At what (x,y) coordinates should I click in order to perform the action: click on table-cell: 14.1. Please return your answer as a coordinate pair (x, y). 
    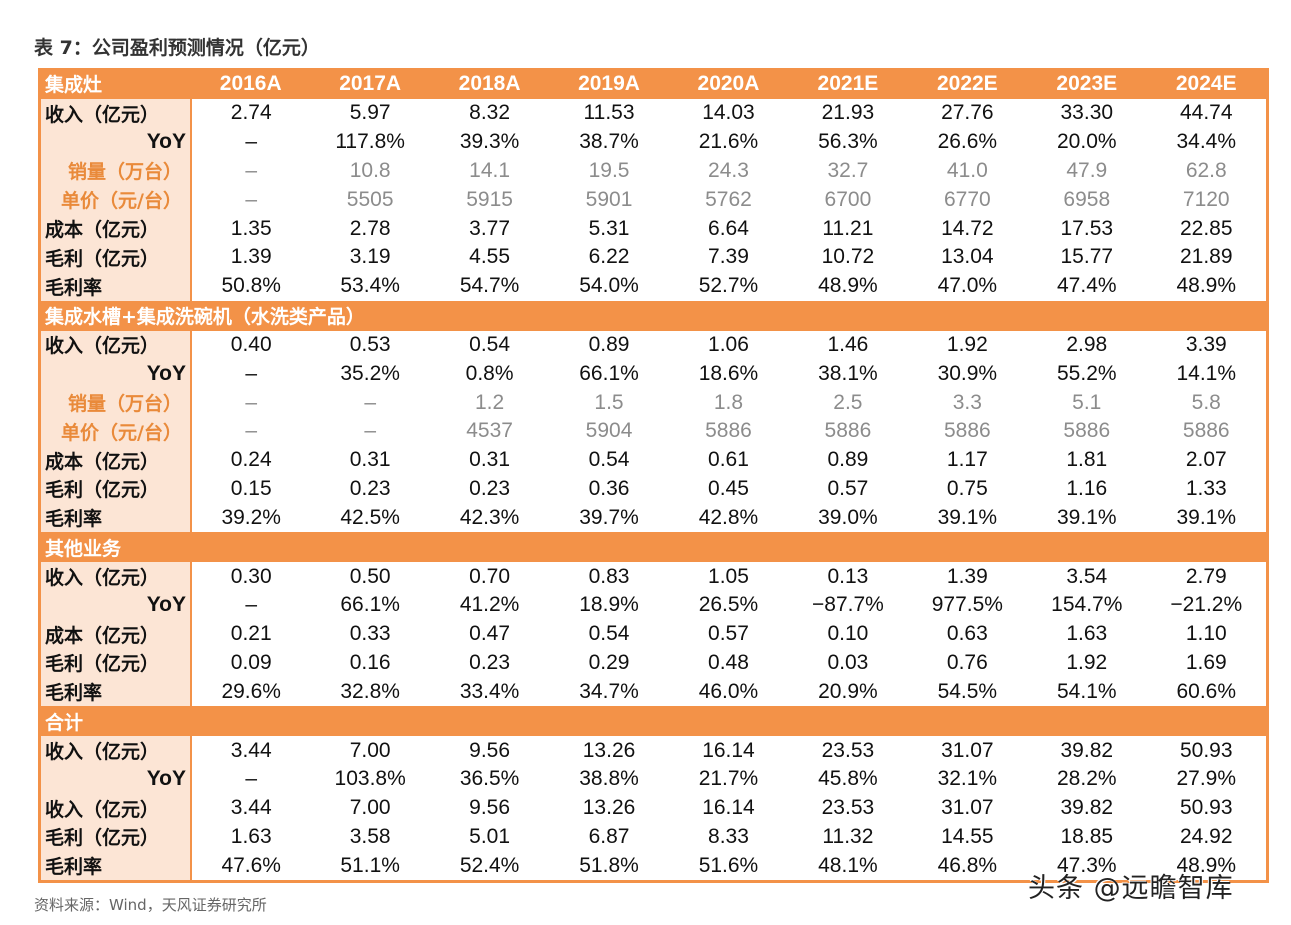
    Looking at the image, I should click on (490, 170).